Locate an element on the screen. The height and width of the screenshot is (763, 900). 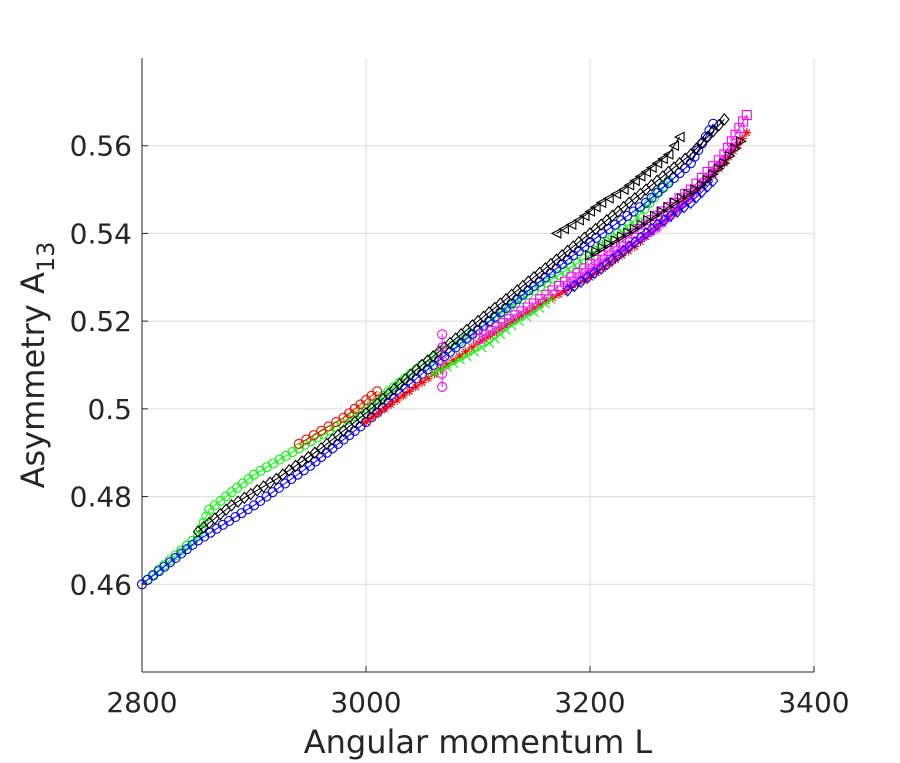
y-axis-label-subscript: 13 is located at coordinates (46, 257).